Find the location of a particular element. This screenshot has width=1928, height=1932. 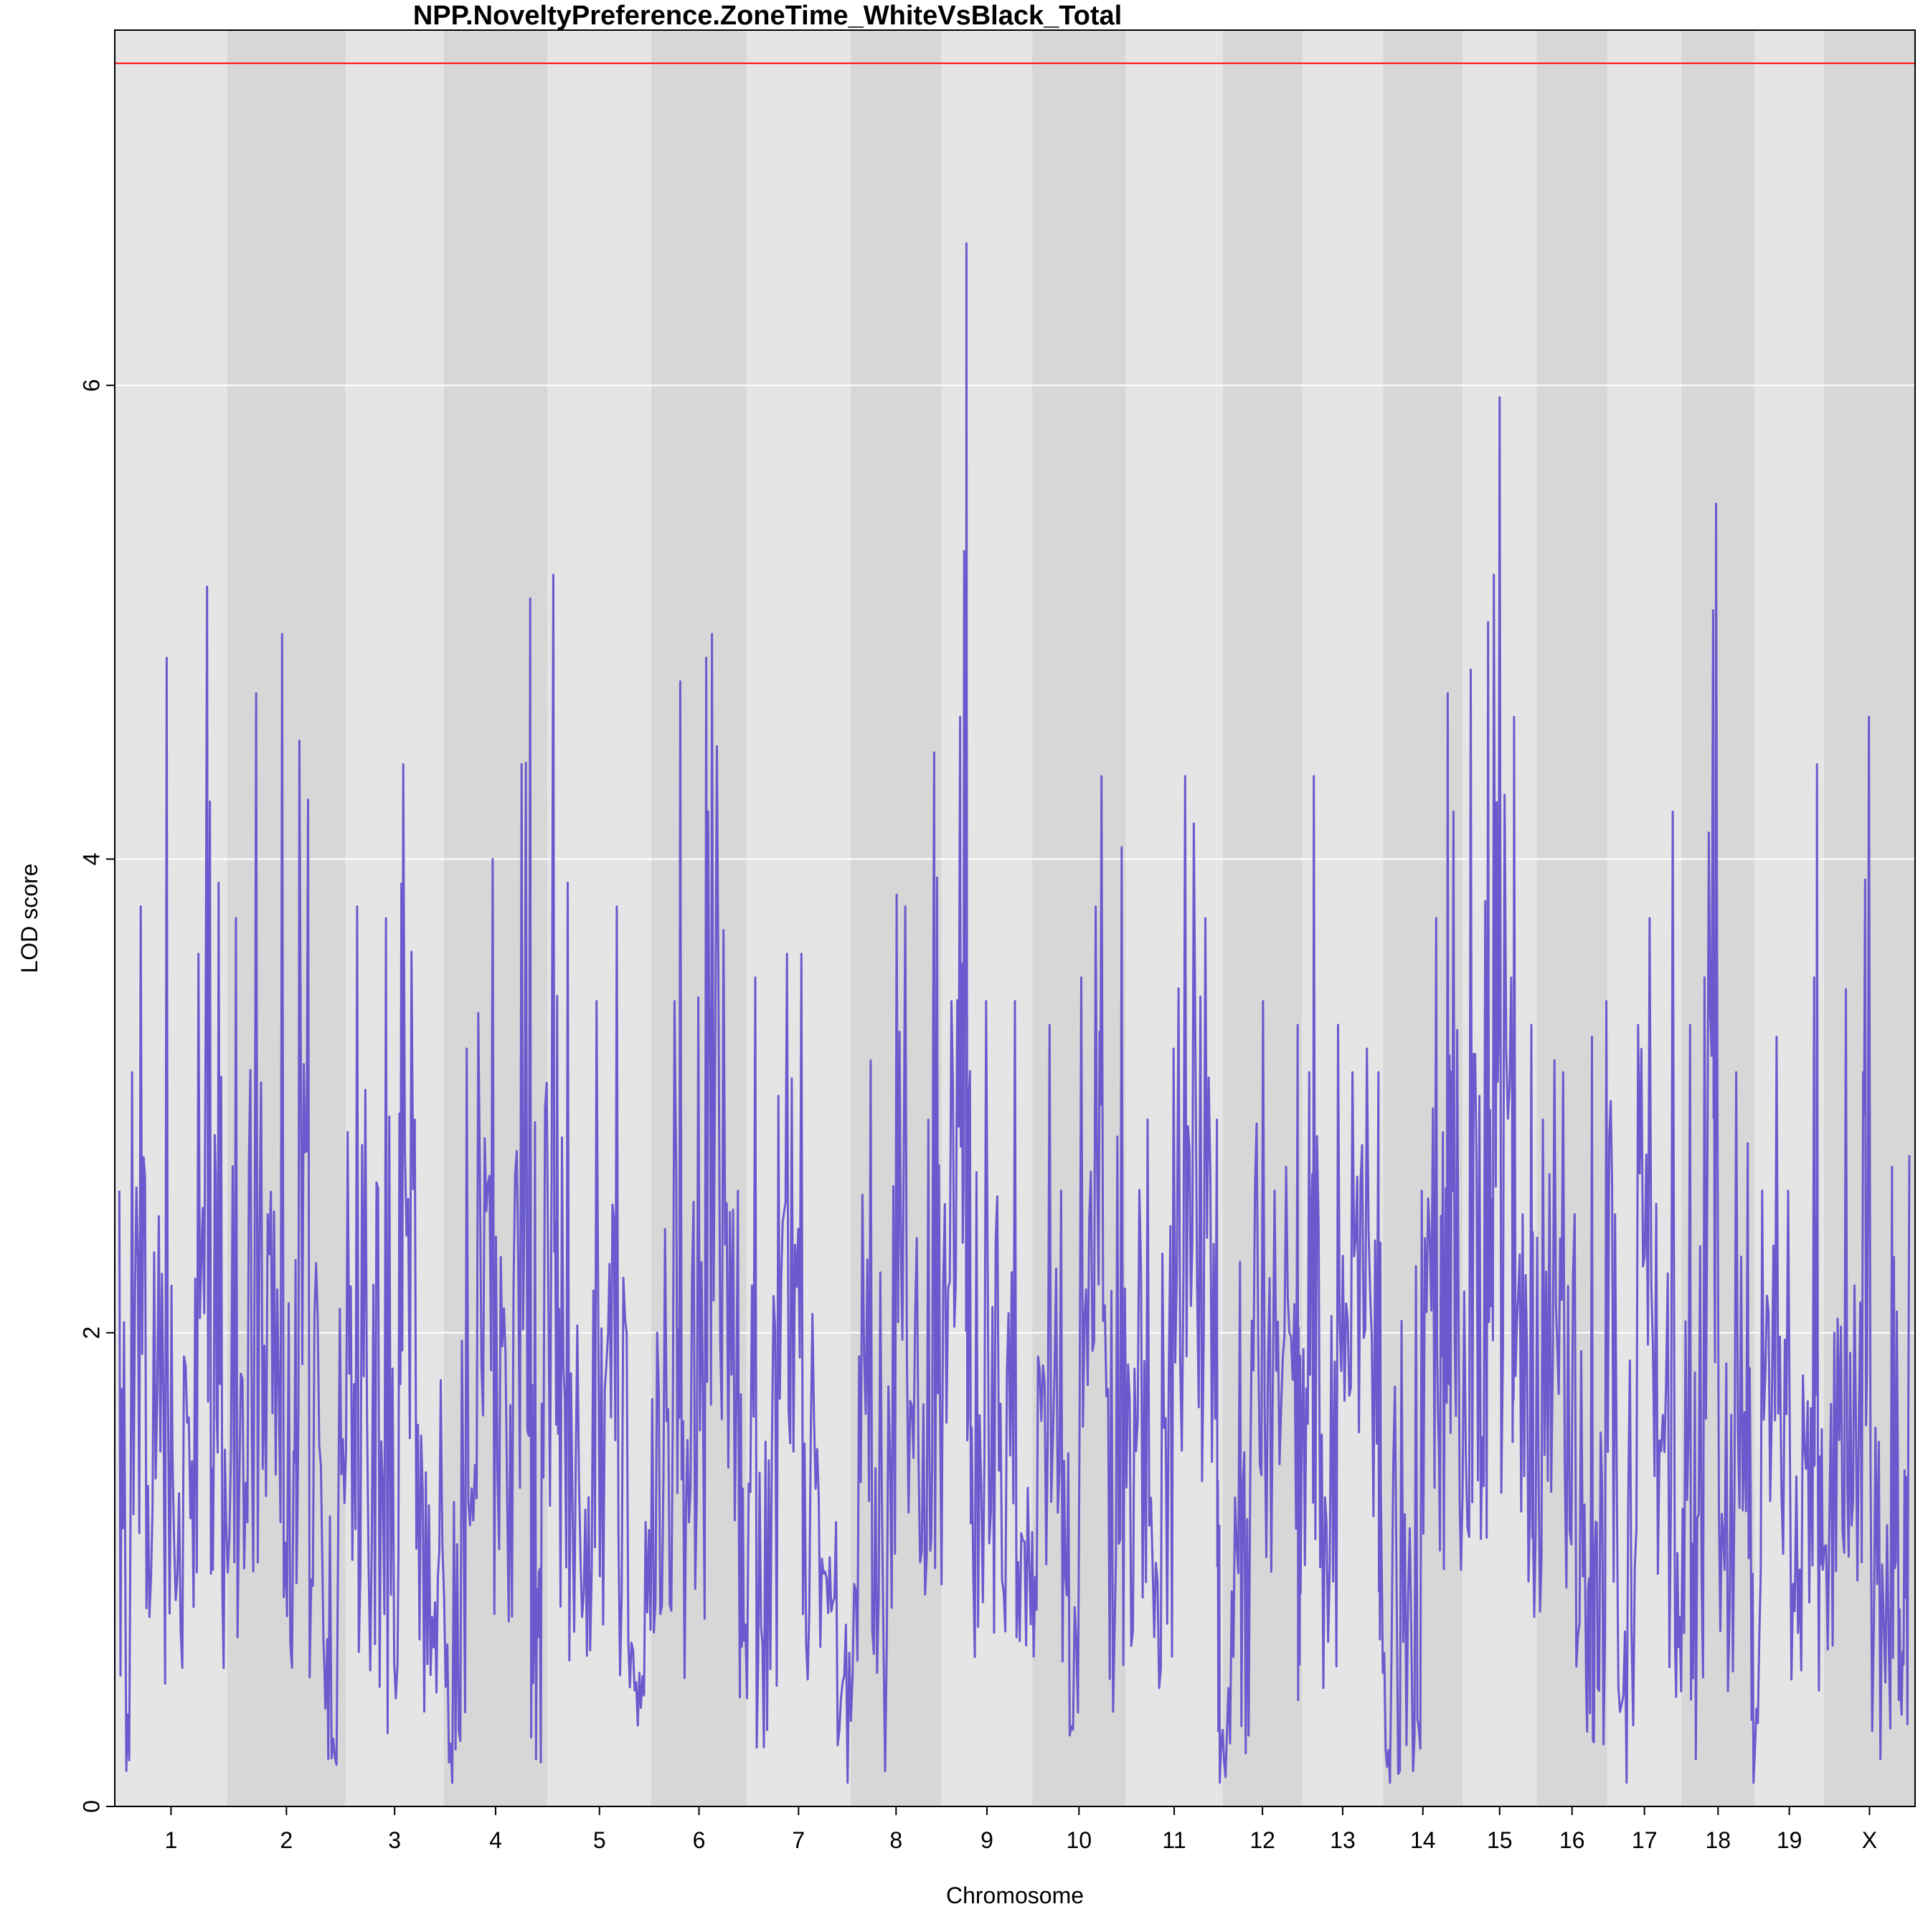

x-tick-label-15: 15 is located at coordinates (1500, 1840).